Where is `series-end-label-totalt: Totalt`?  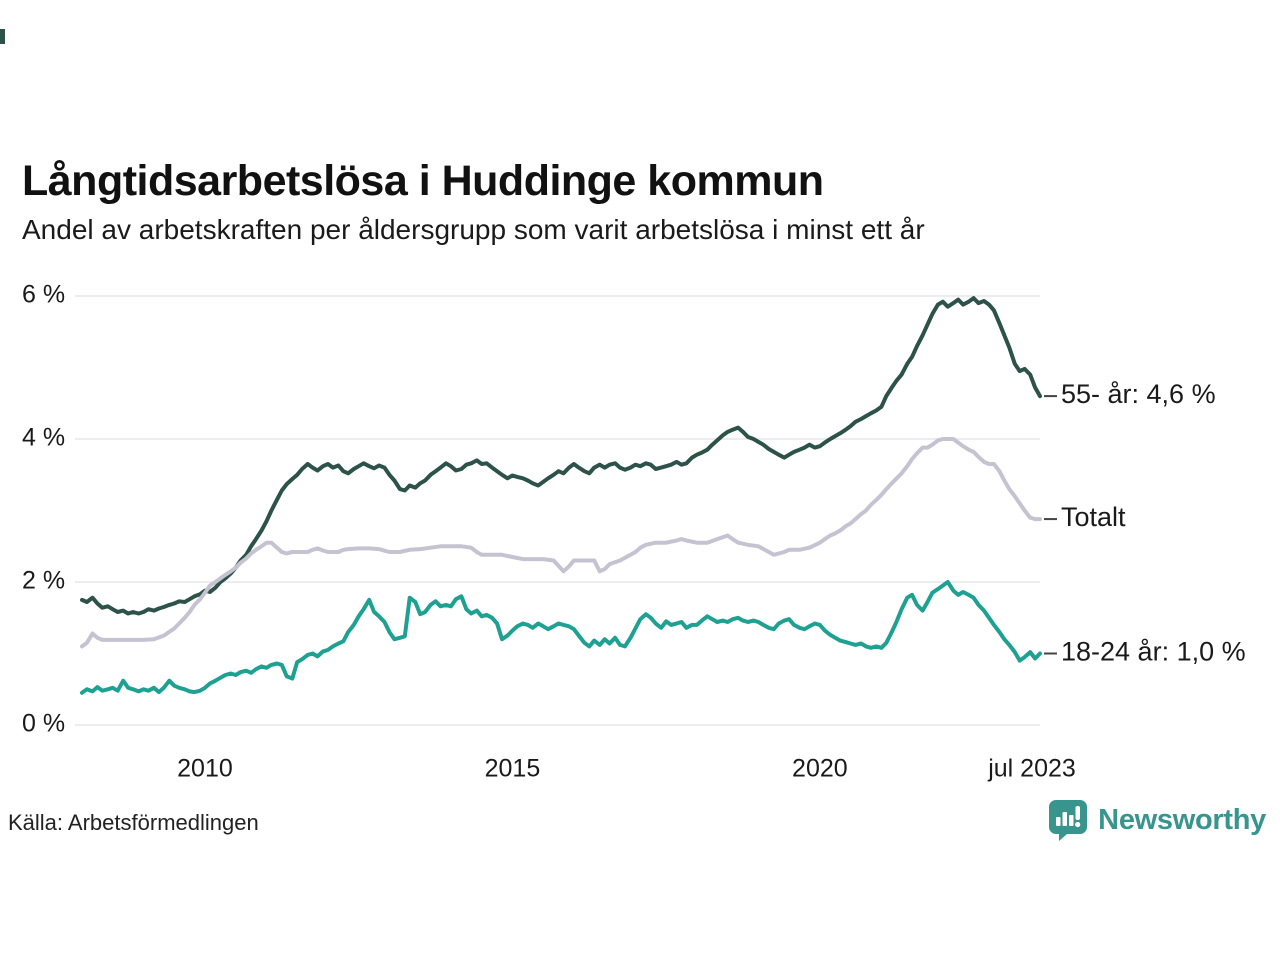
series-end-label-totalt: Totalt is located at coordinates (1093, 517).